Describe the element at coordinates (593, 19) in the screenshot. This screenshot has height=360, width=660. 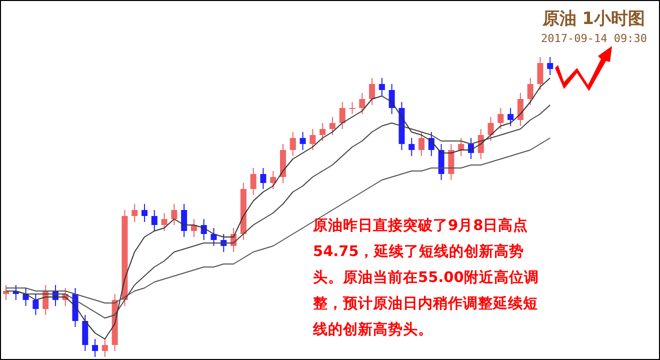
I see `text: 原油 1小时图` at that location.